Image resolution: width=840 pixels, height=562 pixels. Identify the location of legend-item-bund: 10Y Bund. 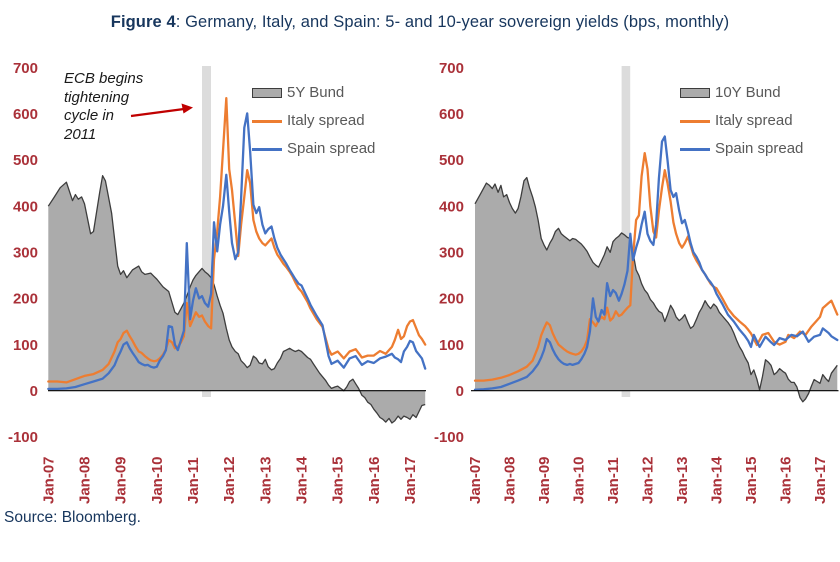
(741, 93).